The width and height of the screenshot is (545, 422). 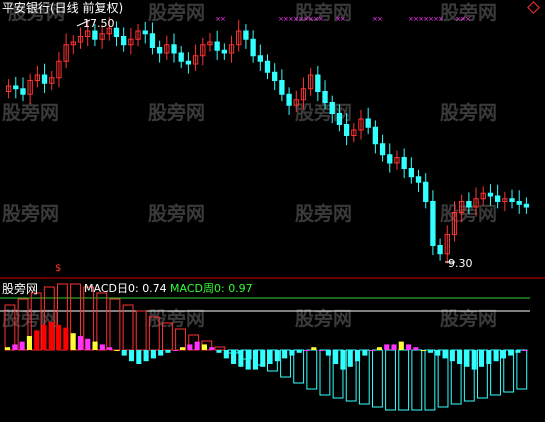 I want to click on high-price-label: 17.50, so click(x=99, y=23).